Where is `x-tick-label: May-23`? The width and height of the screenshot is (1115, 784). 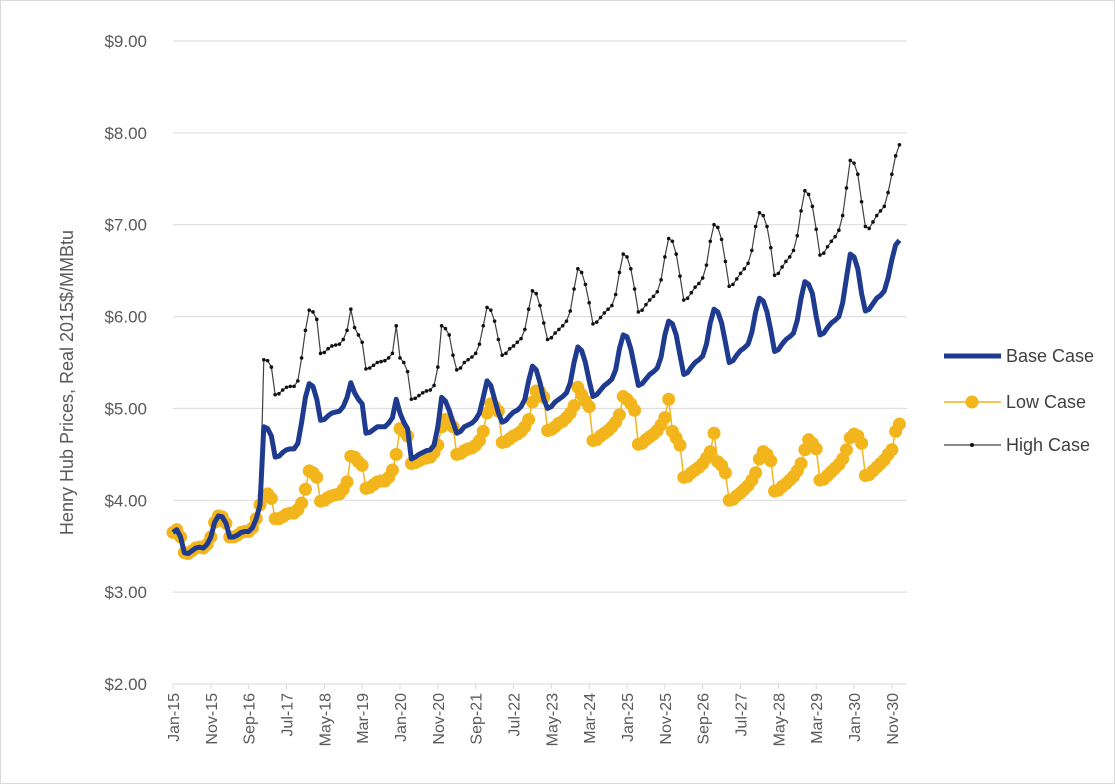 x-tick-label: May-23 is located at coordinates (552, 719).